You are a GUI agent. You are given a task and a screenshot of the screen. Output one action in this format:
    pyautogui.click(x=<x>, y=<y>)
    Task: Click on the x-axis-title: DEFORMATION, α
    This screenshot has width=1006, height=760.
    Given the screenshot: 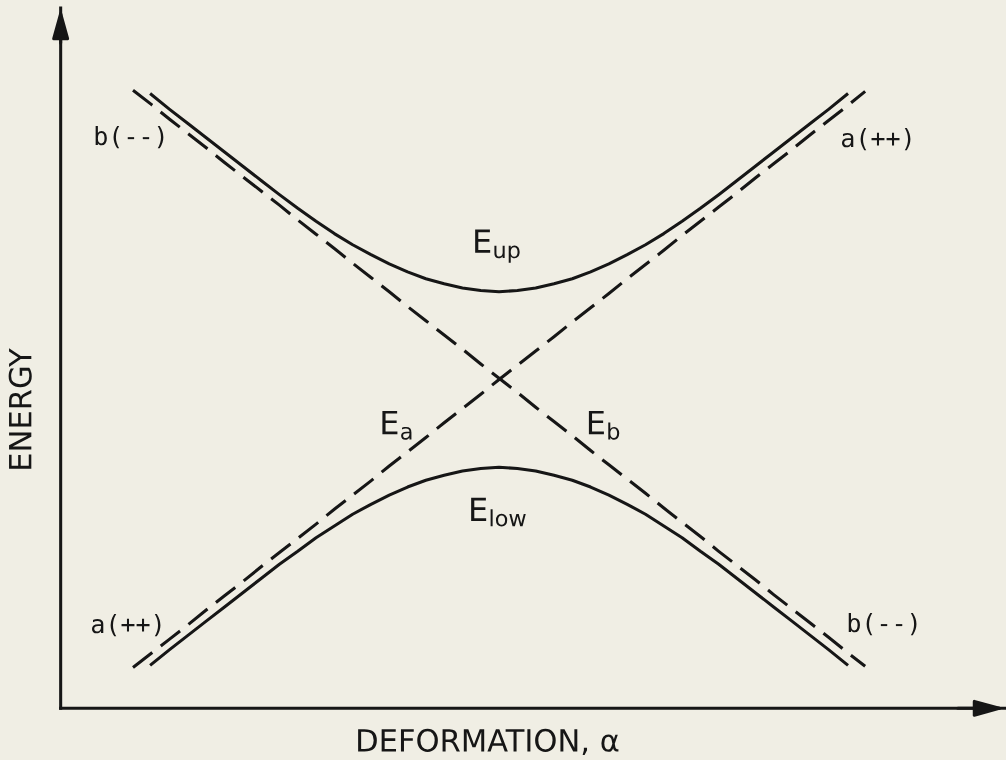 What is the action you would take?
    pyautogui.click(x=488, y=742)
    